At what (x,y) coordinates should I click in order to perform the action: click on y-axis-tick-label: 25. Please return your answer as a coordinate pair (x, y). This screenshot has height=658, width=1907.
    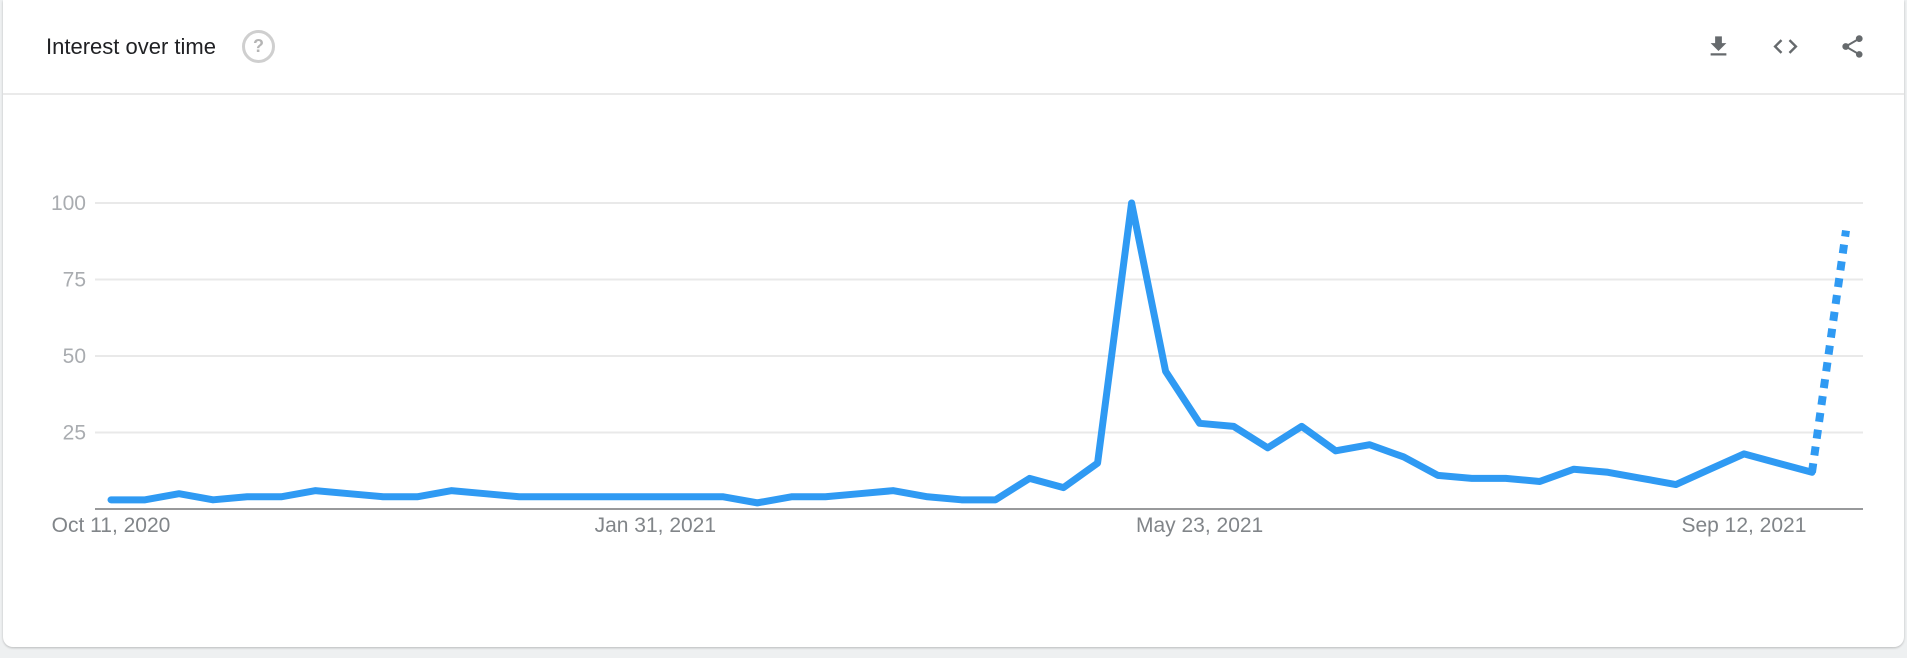
    Looking at the image, I should click on (74, 433).